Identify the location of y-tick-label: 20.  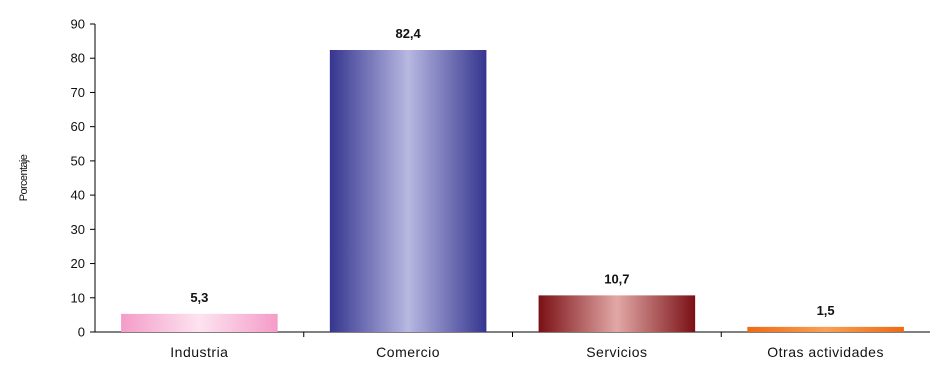
(78, 263).